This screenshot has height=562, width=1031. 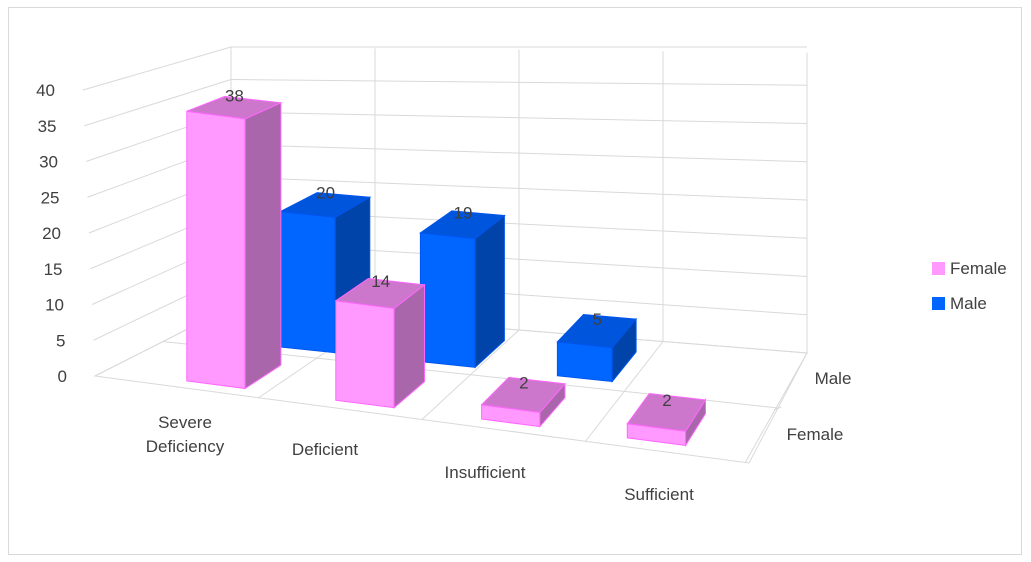 I want to click on depth-axis-label: Female, so click(x=815, y=434).